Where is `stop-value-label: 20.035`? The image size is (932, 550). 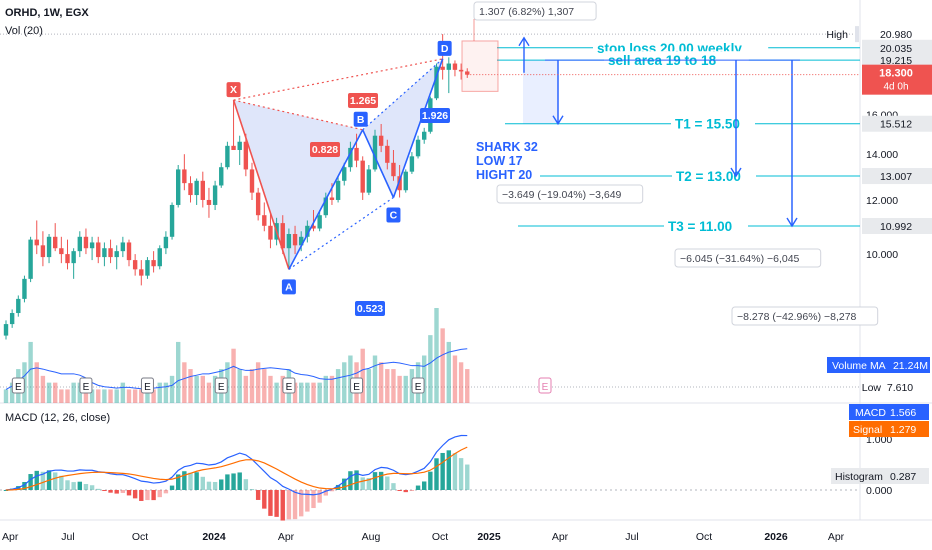 stop-value-label: 20.035 is located at coordinates (896, 49).